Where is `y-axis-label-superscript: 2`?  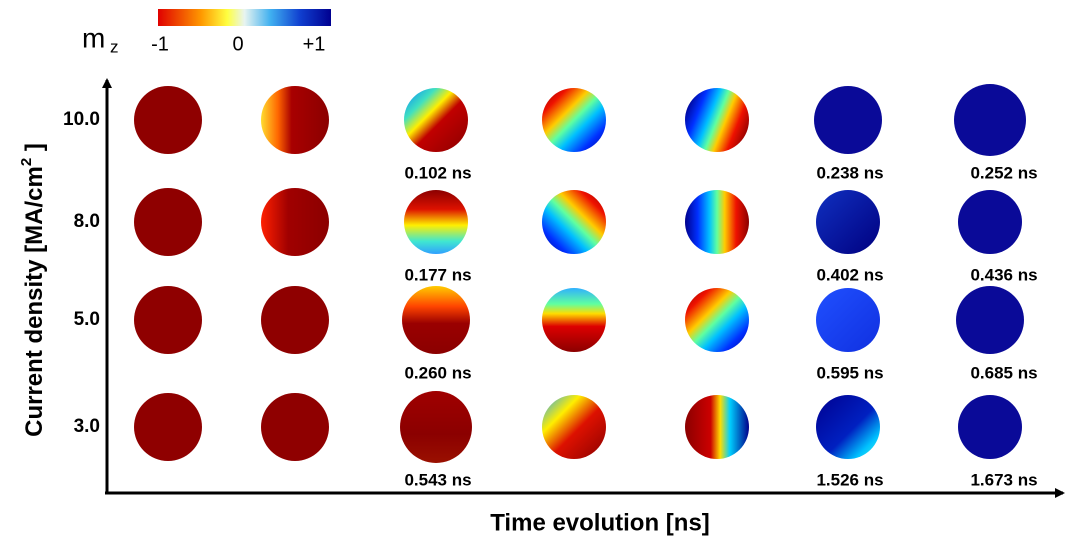 y-axis-label-superscript: 2 is located at coordinates (26, 162).